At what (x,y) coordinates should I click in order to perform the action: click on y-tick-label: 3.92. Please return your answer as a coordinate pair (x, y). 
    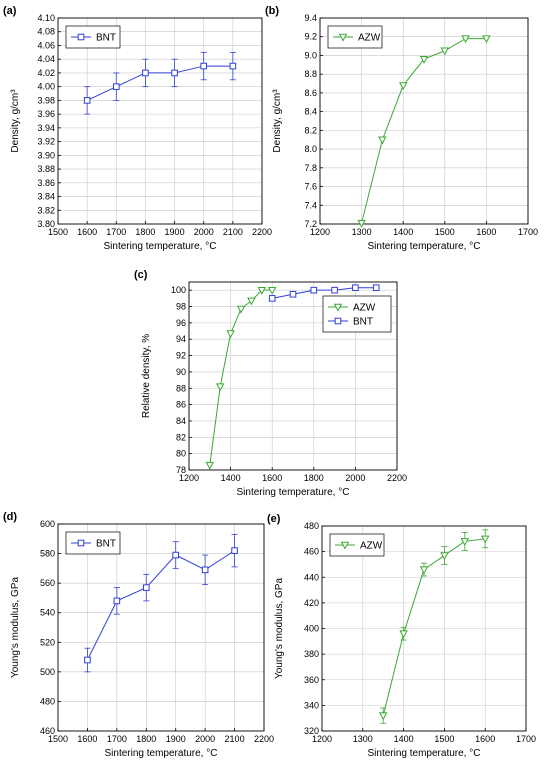
    Looking at the image, I should click on (46, 142).